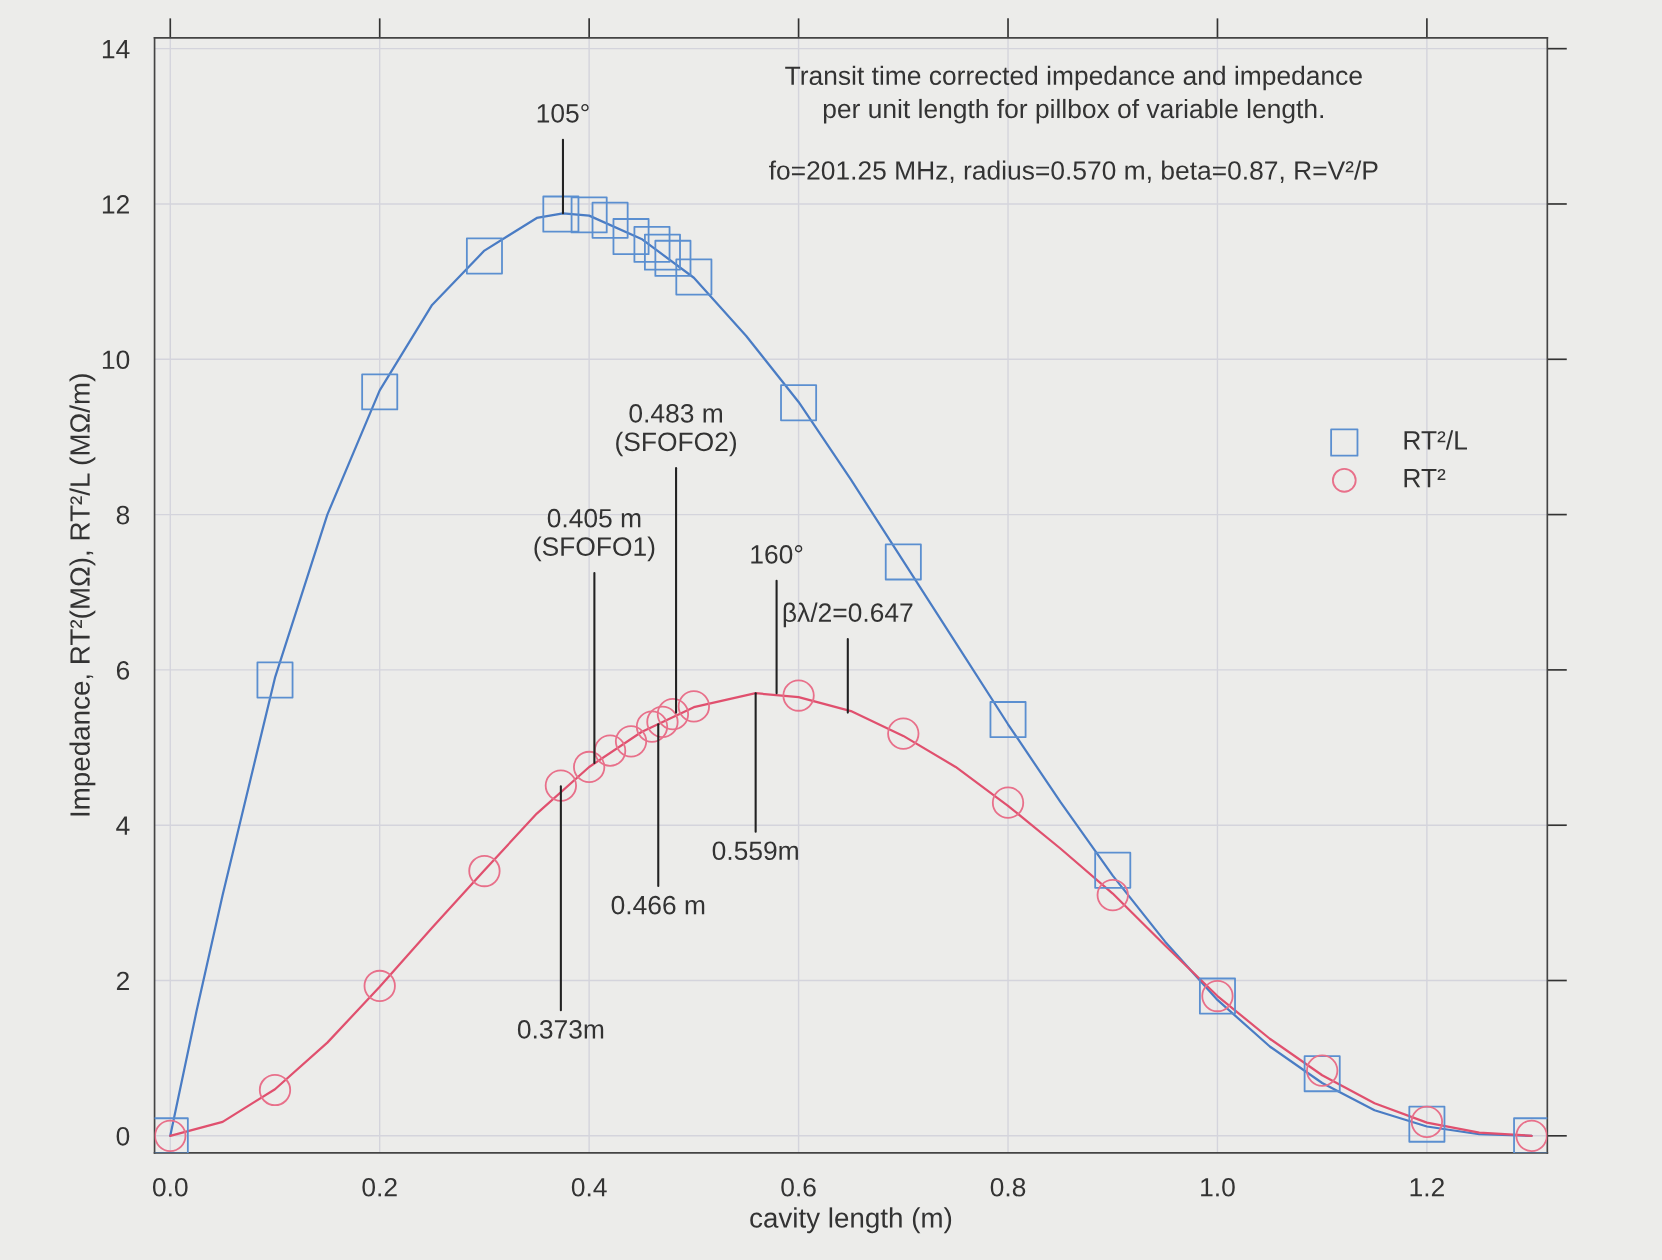 The image size is (1662, 1260). What do you see at coordinates (123, 515) in the screenshot?
I see `y-tick-label: 8` at bounding box center [123, 515].